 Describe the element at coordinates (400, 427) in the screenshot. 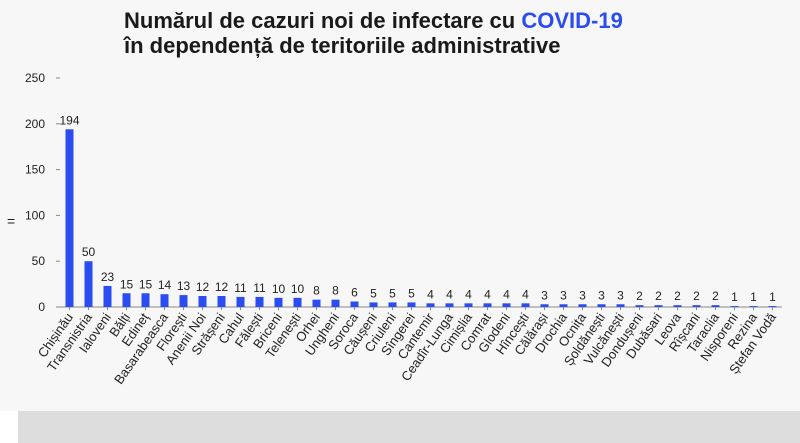

I see `bottom-strip` at that location.